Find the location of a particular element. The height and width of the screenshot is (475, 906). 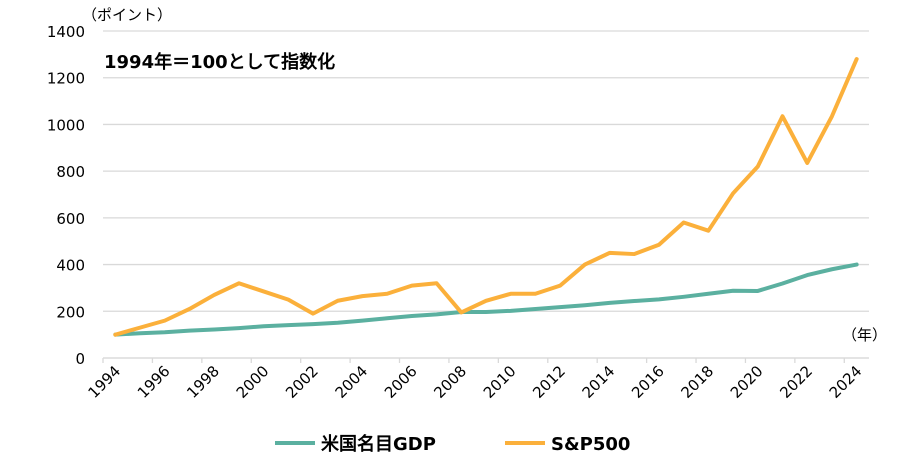

y-unit-label: （ポイント） is located at coordinates (127, 15).